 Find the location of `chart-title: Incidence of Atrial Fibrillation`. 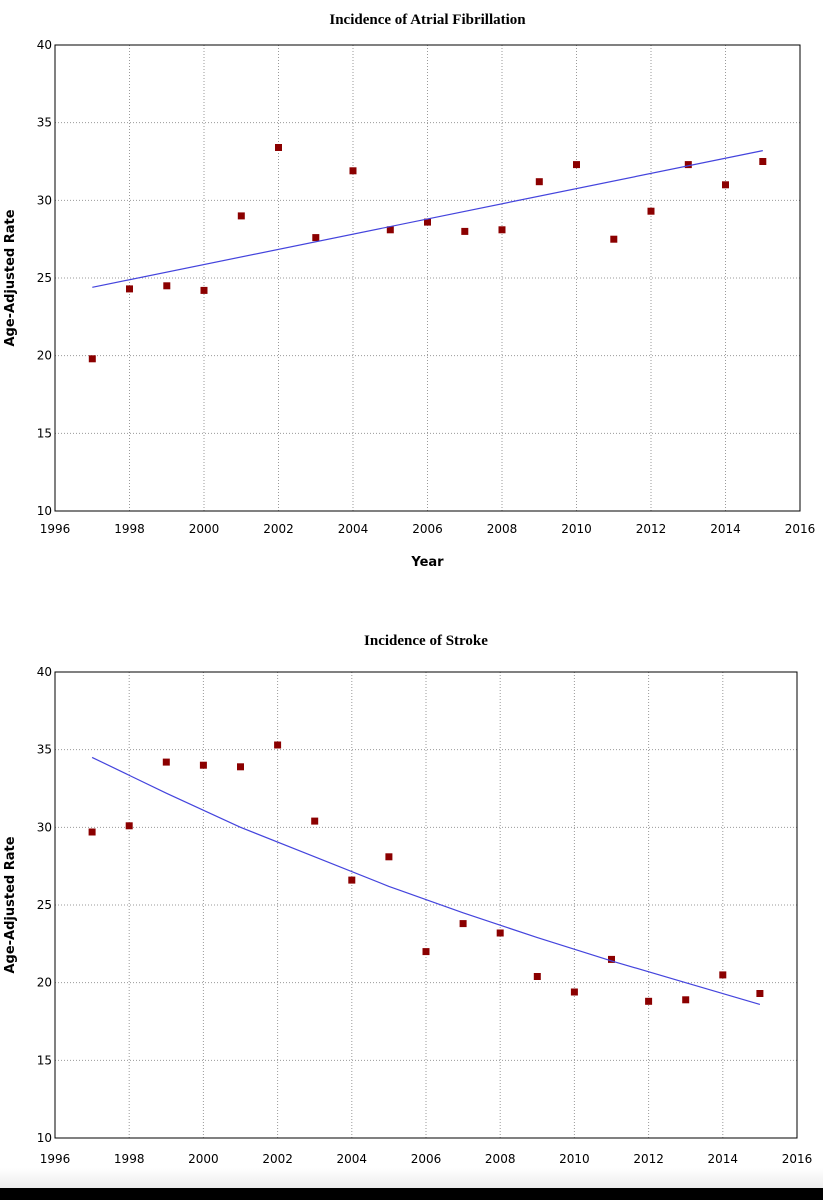

chart-title: Incidence of Atrial Fibrillation is located at coordinates (427, 20).